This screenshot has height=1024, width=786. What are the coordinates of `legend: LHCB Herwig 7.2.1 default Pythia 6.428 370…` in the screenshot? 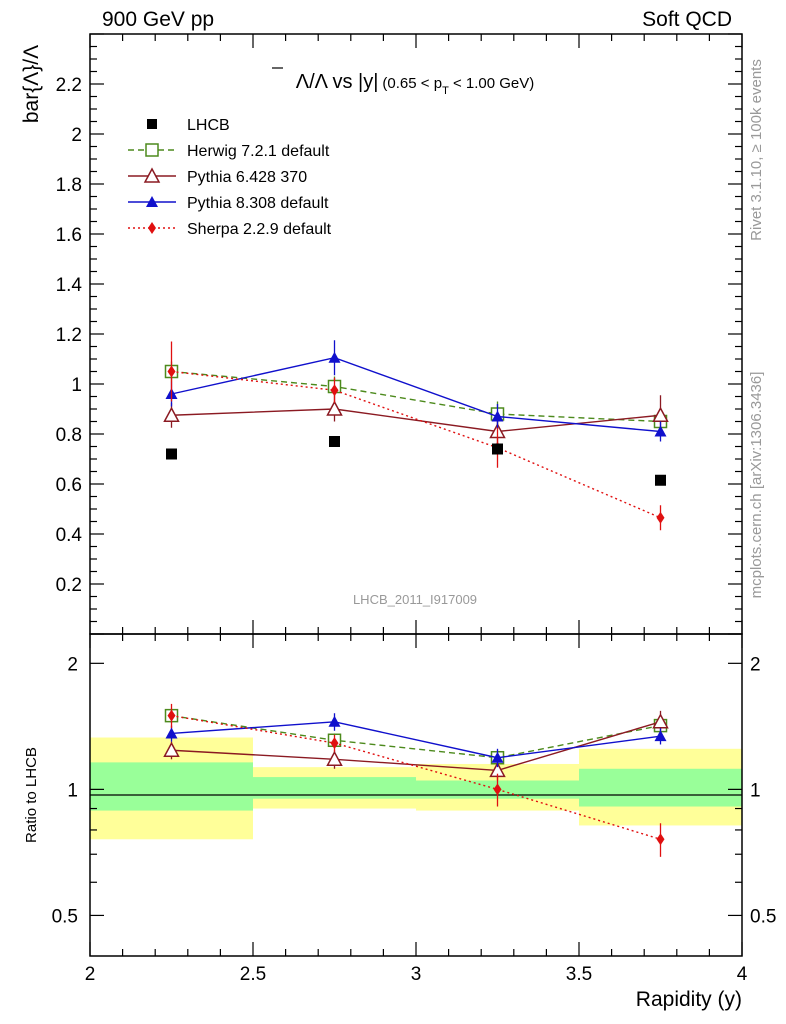 It's located at (230, 177).